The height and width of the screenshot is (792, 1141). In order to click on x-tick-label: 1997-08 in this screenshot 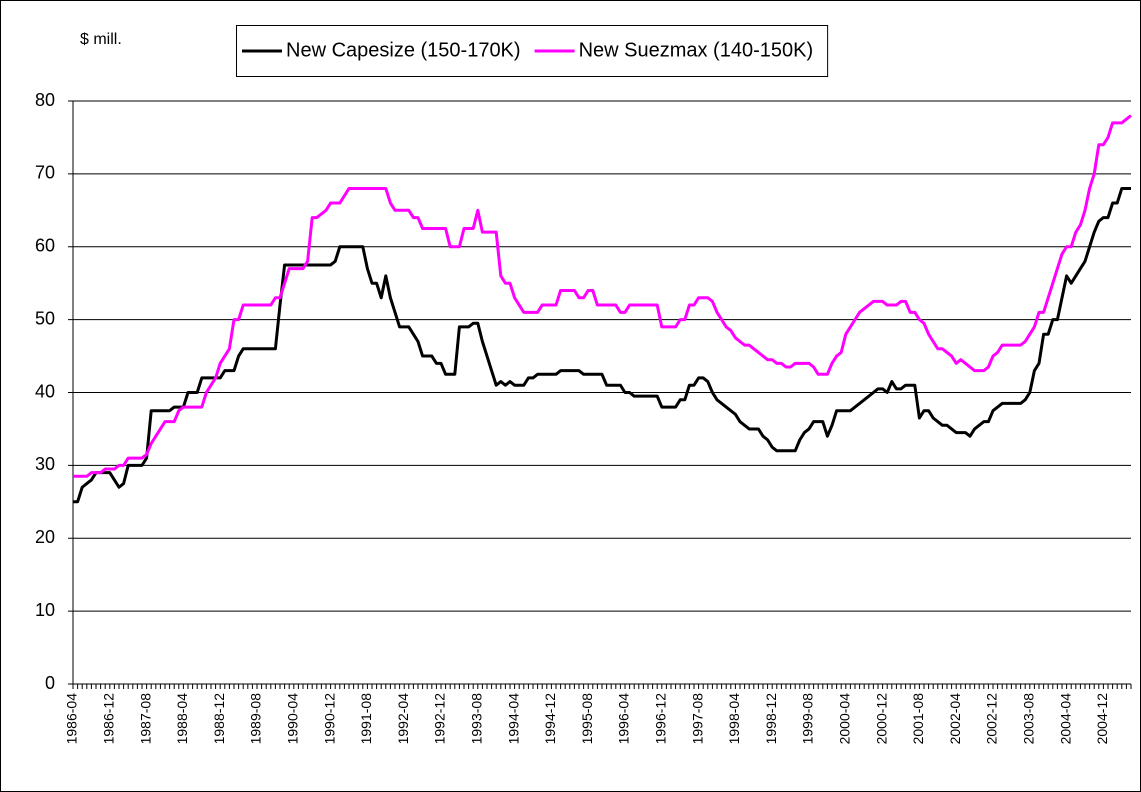, I will do `click(697, 719)`.